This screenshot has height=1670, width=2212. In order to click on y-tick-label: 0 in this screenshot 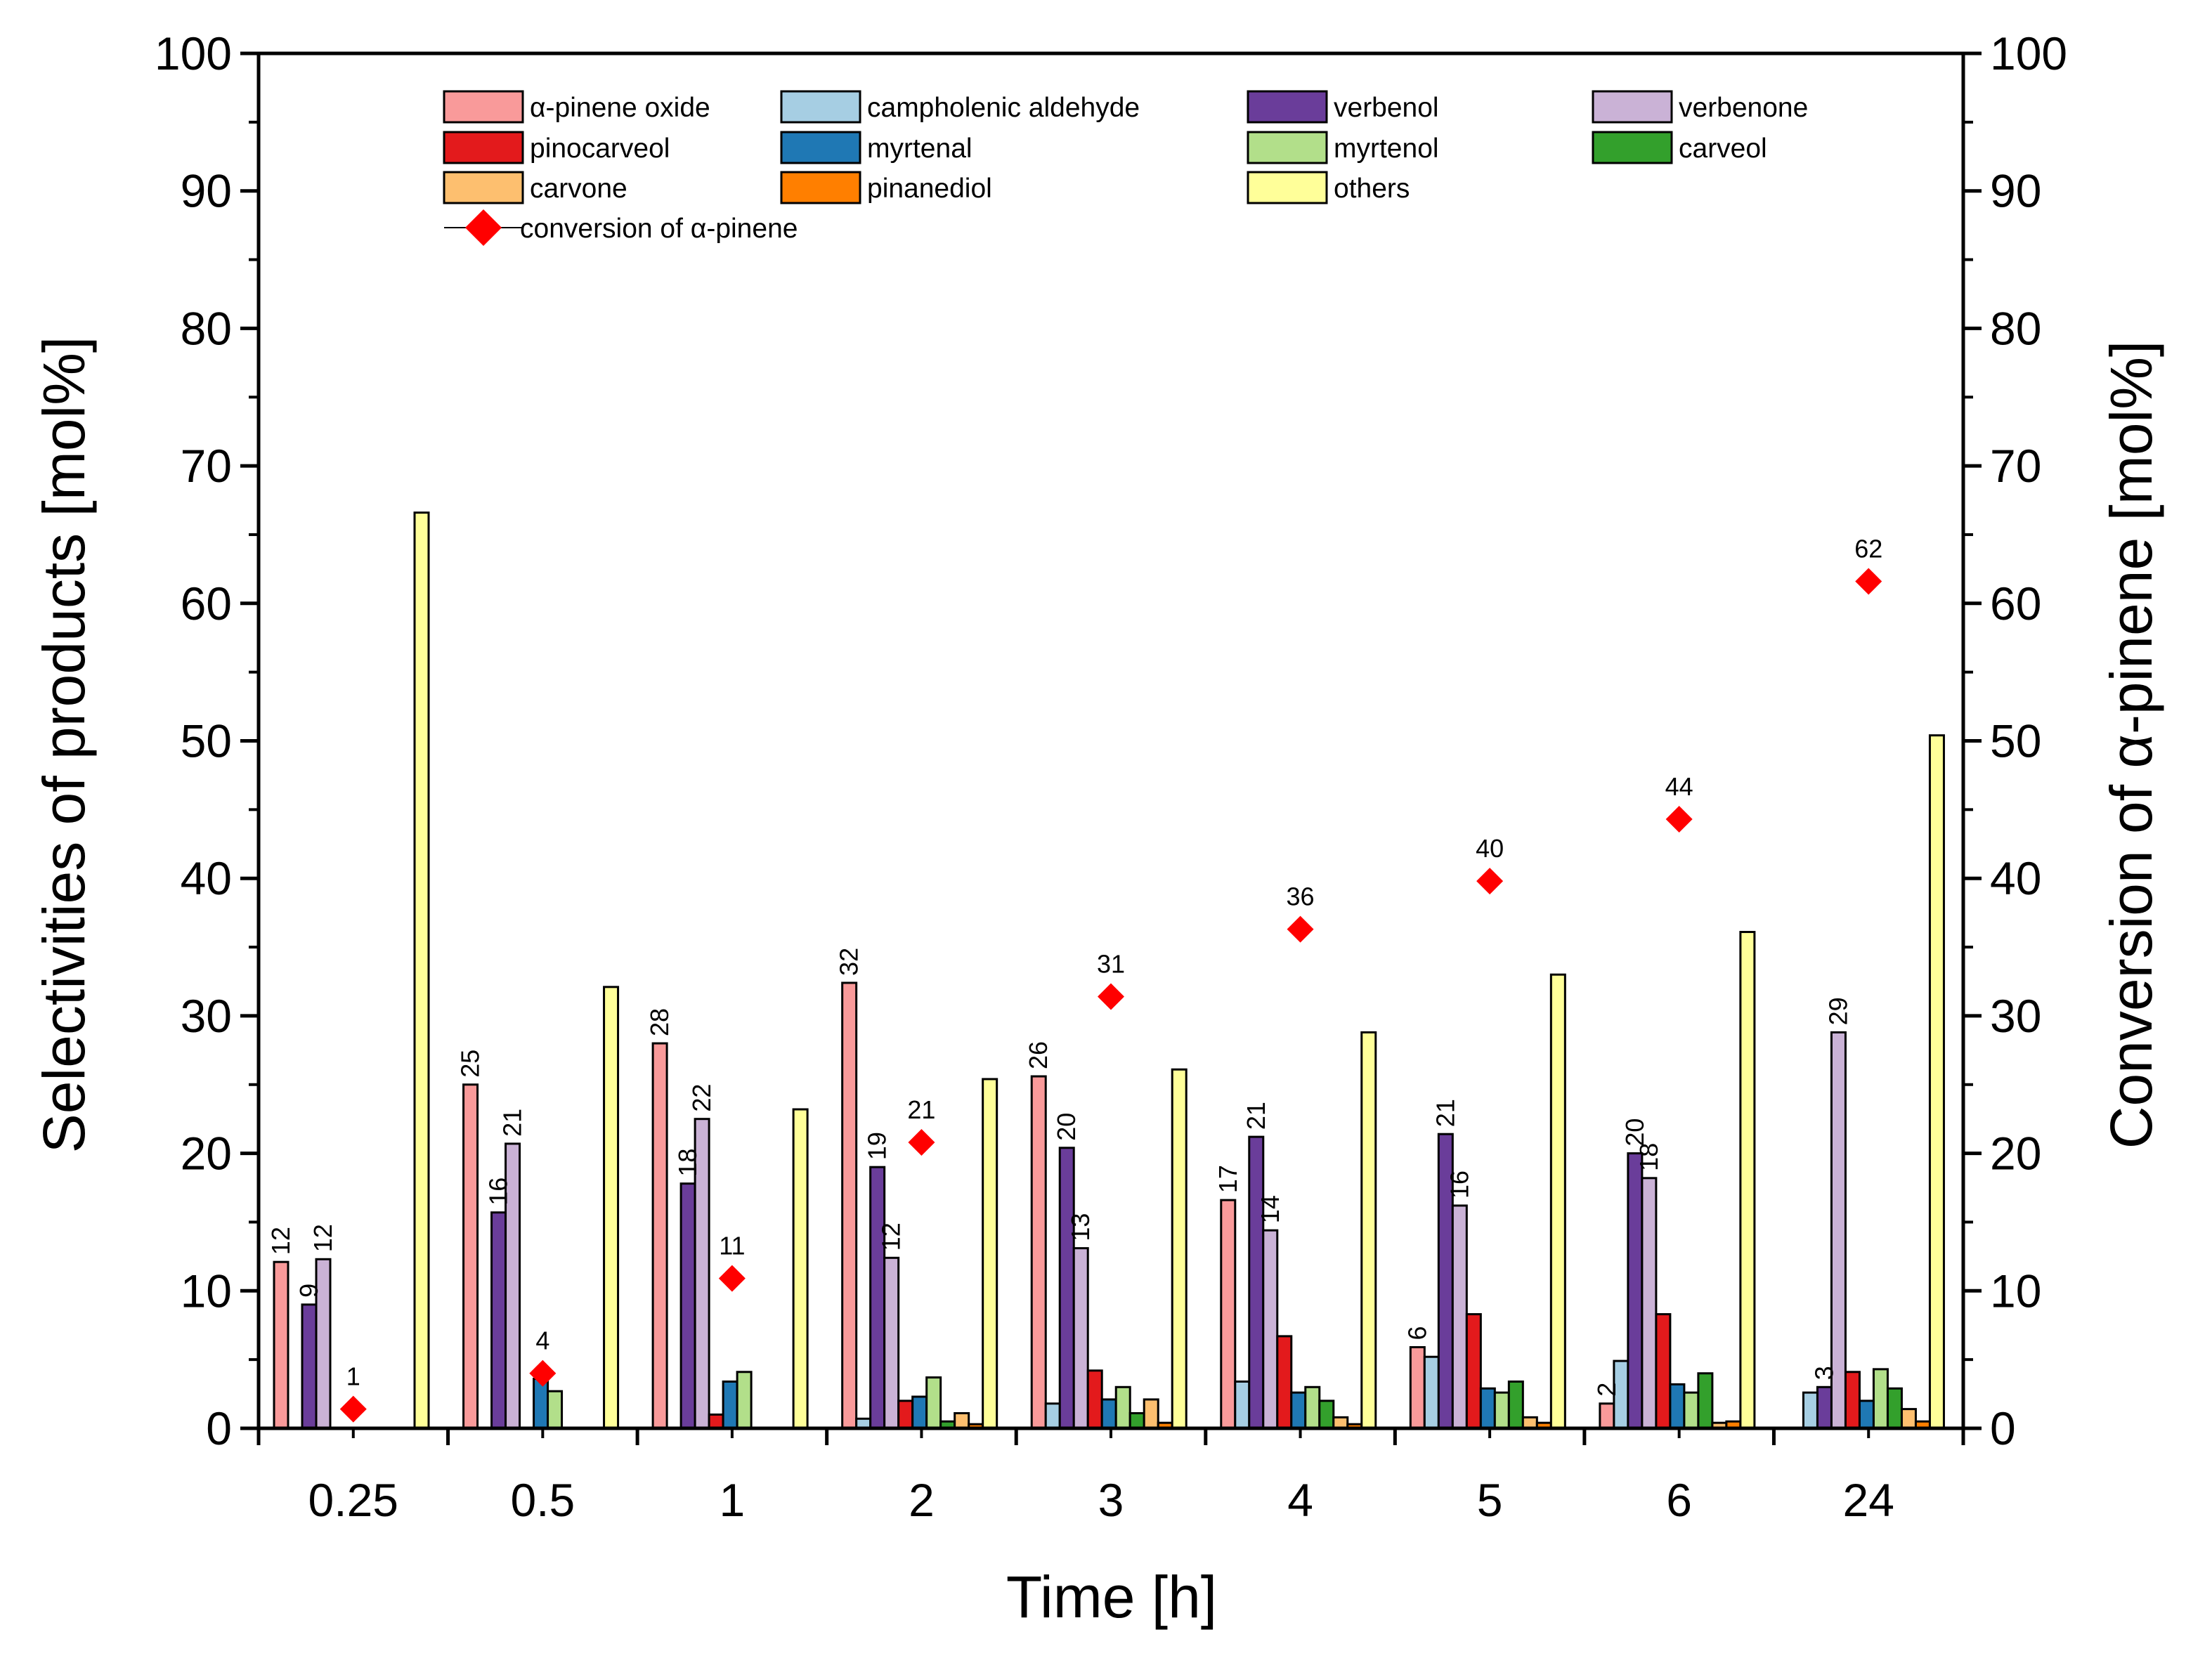, I will do `click(219, 1428)`.